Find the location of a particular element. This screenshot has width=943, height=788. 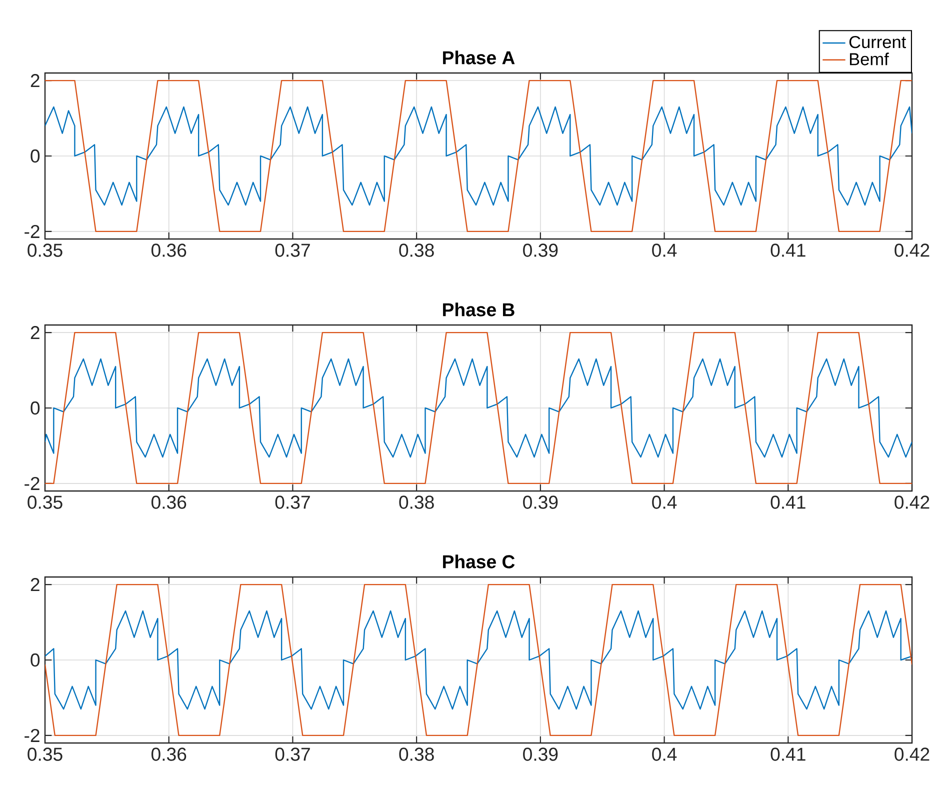

chart-title: Phase C is located at coordinates (479, 561).